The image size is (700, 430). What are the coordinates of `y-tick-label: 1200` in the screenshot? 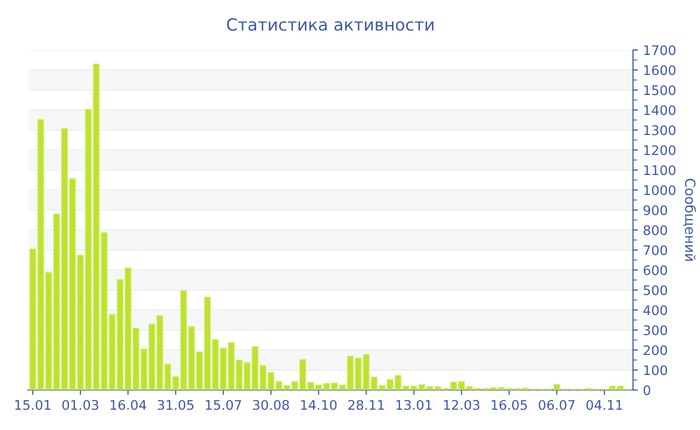 It's located at (660, 150).